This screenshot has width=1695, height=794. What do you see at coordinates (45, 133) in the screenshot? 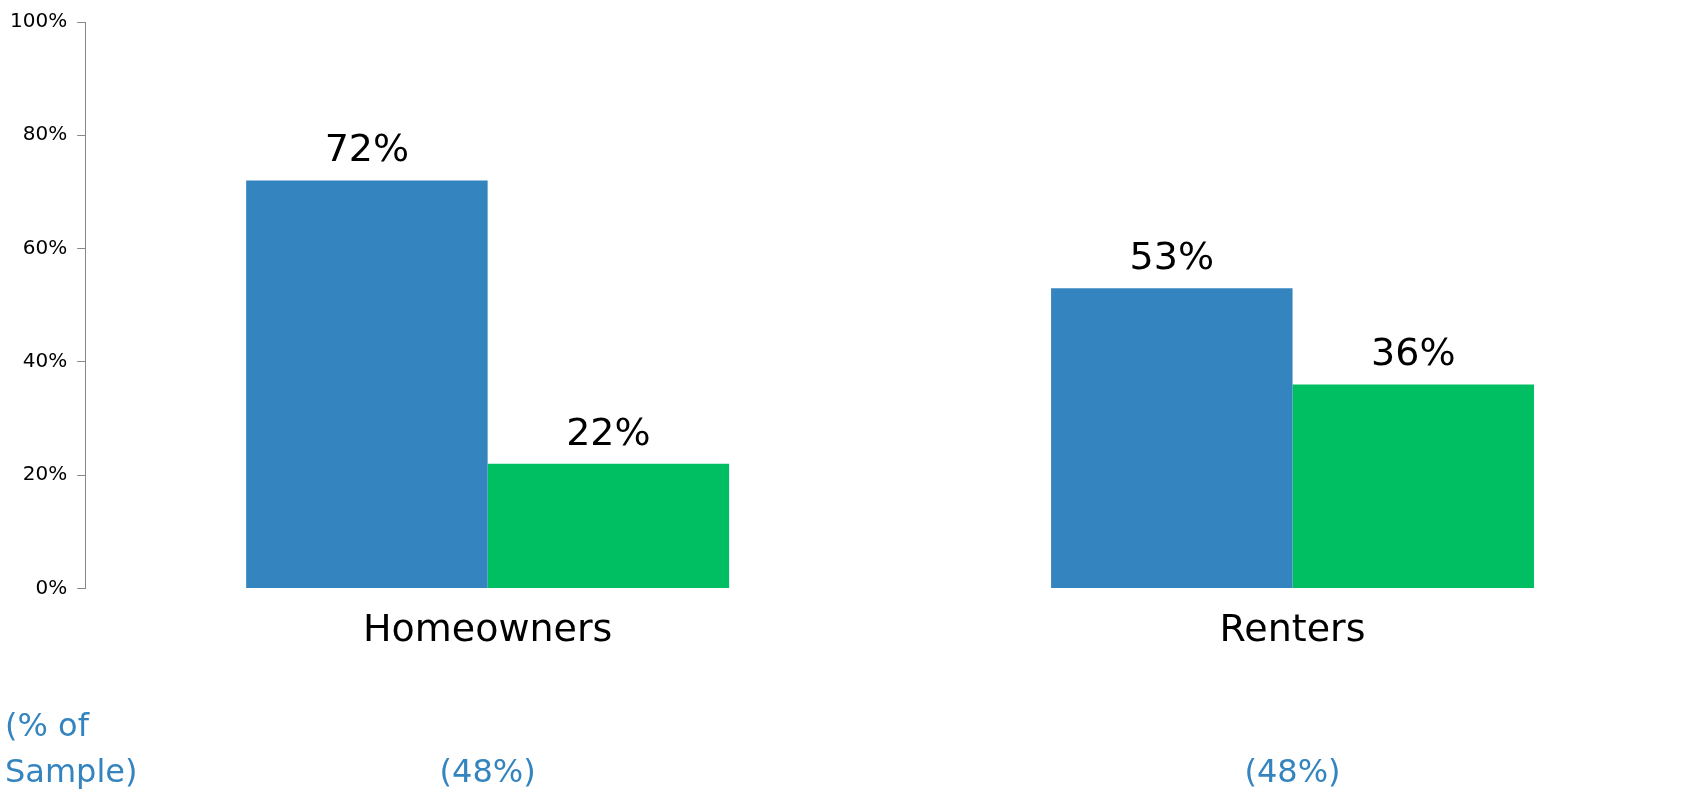
I see `y-tick-label: 80%` at bounding box center [45, 133].